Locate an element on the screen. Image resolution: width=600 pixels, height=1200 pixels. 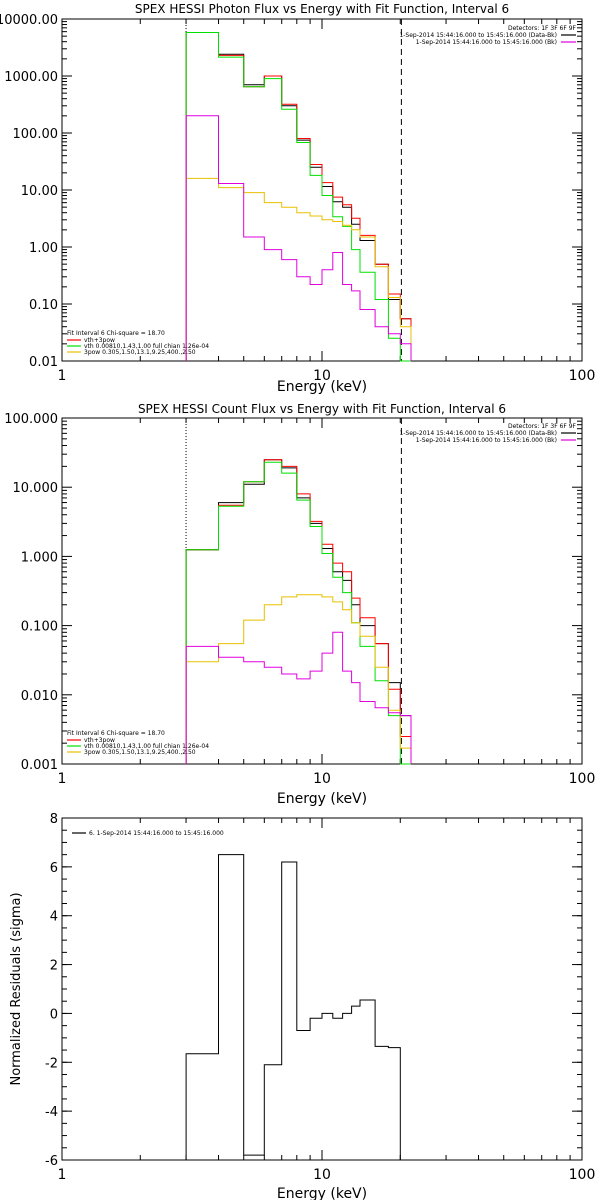
photon-flux-x-tick-label: 10 is located at coordinates (322, 376).